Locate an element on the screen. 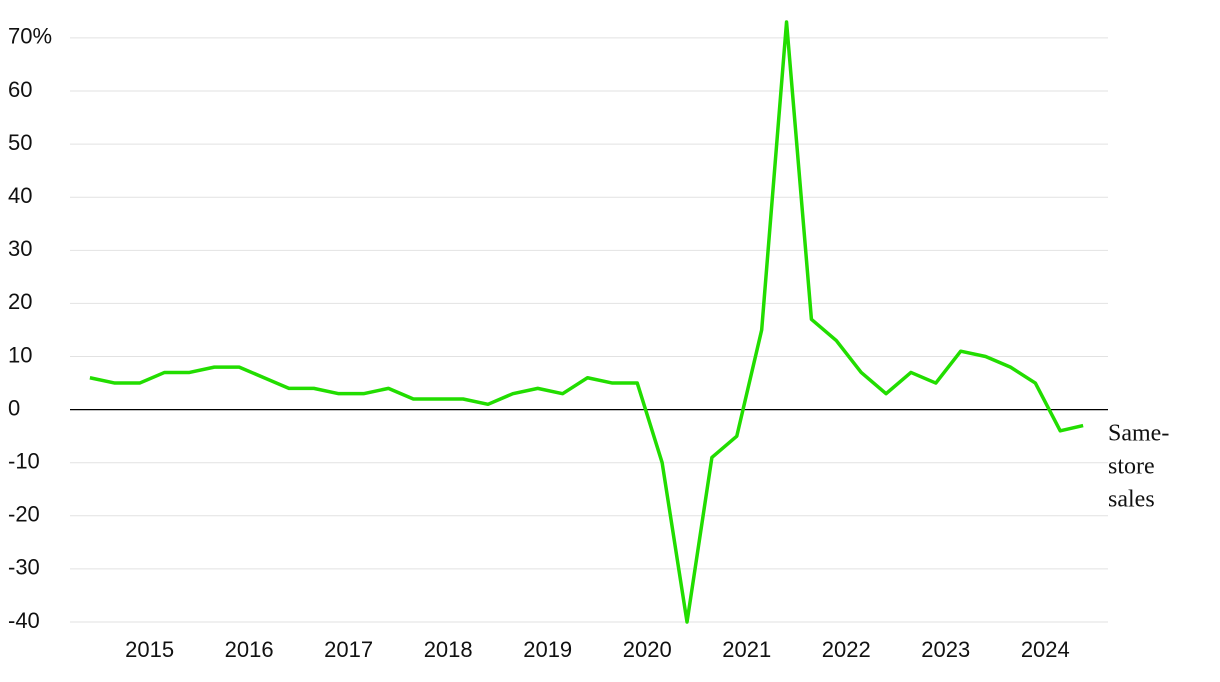  y-tick-label: 40 is located at coordinates (20, 195).